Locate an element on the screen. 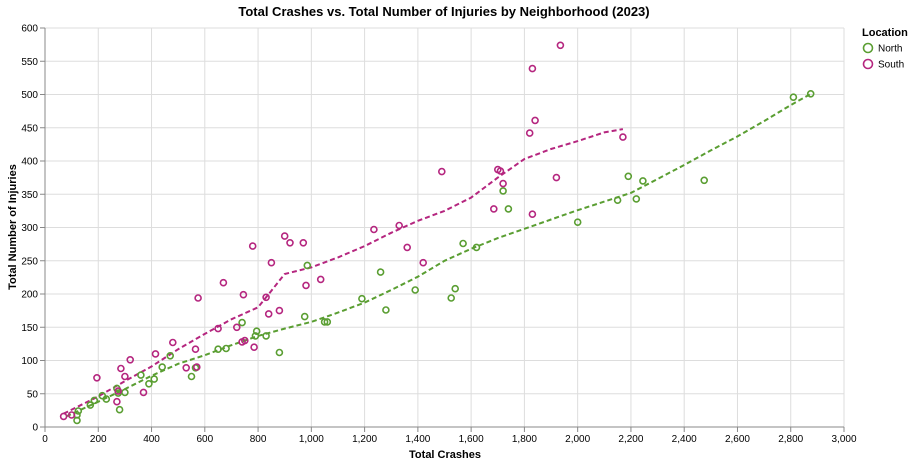 The image size is (913, 464). y-tick-label: 500 is located at coordinates (29, 95).